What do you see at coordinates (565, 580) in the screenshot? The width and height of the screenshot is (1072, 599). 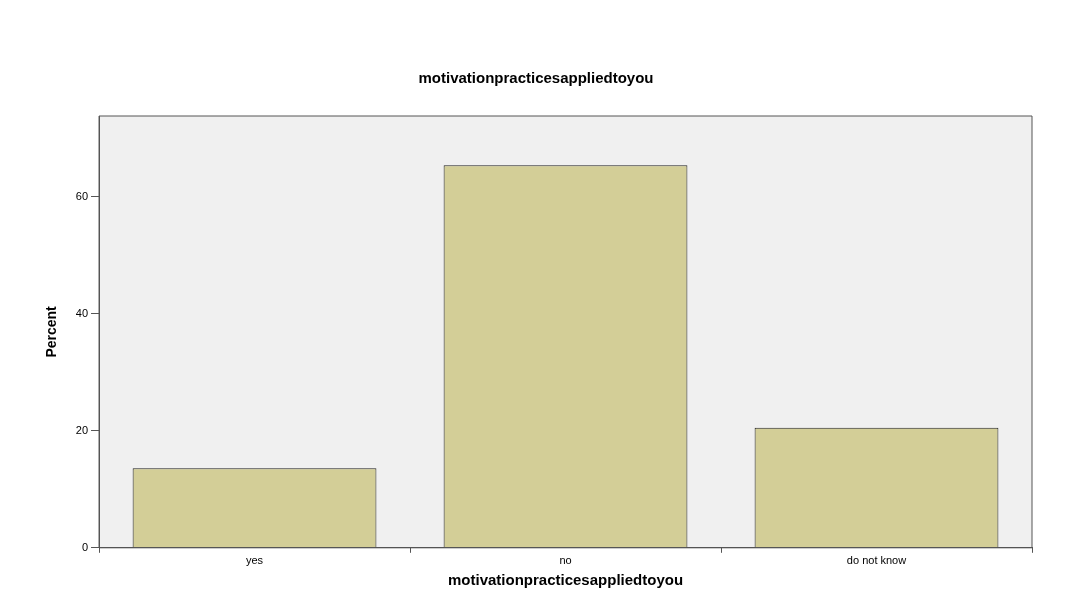 I see `x-axis-title: motivationpracticesappliedtoyou` at bounding box center [565, 580].